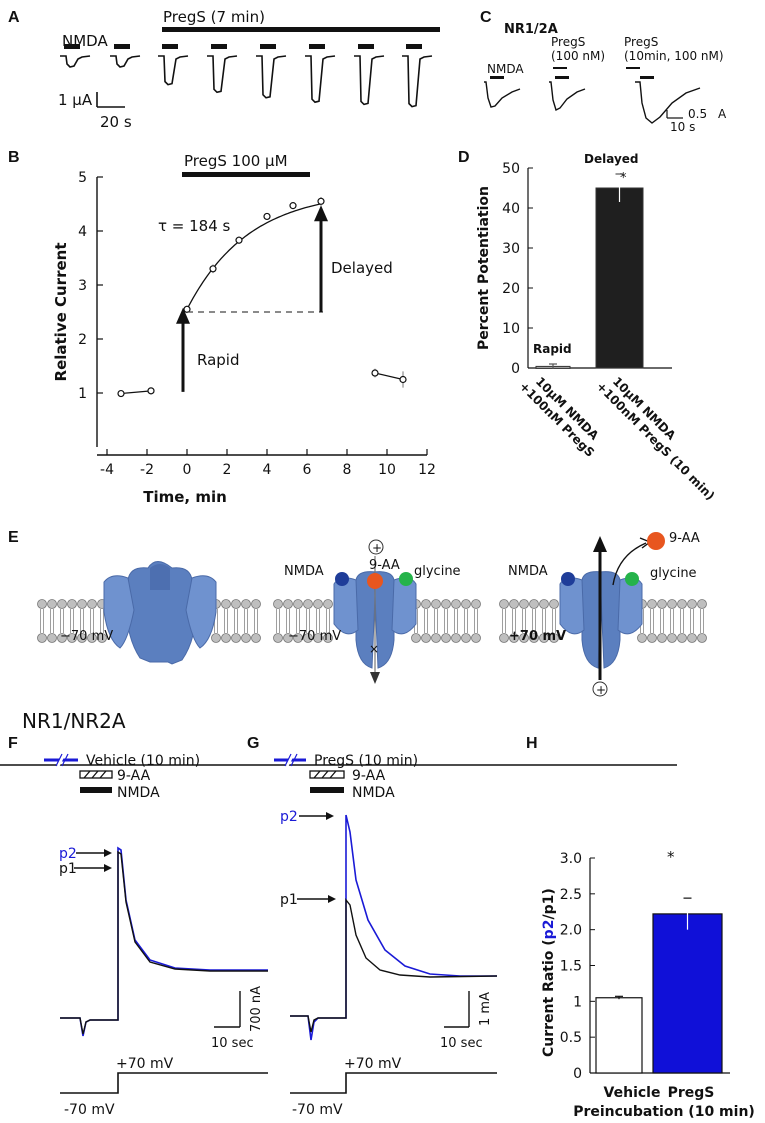 This screenshot has height=1123, width=765. I want to click on c-pregs-label-line1: PregS, so click(568, 42).